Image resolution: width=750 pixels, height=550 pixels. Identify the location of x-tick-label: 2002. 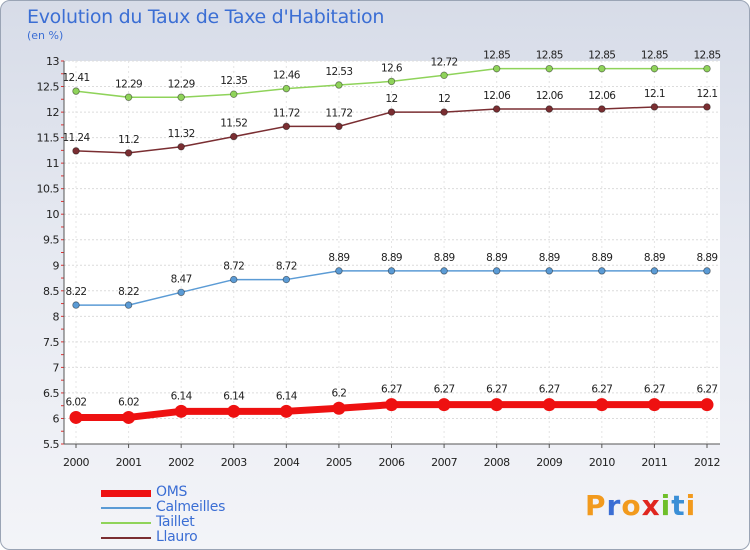
(181, 462).